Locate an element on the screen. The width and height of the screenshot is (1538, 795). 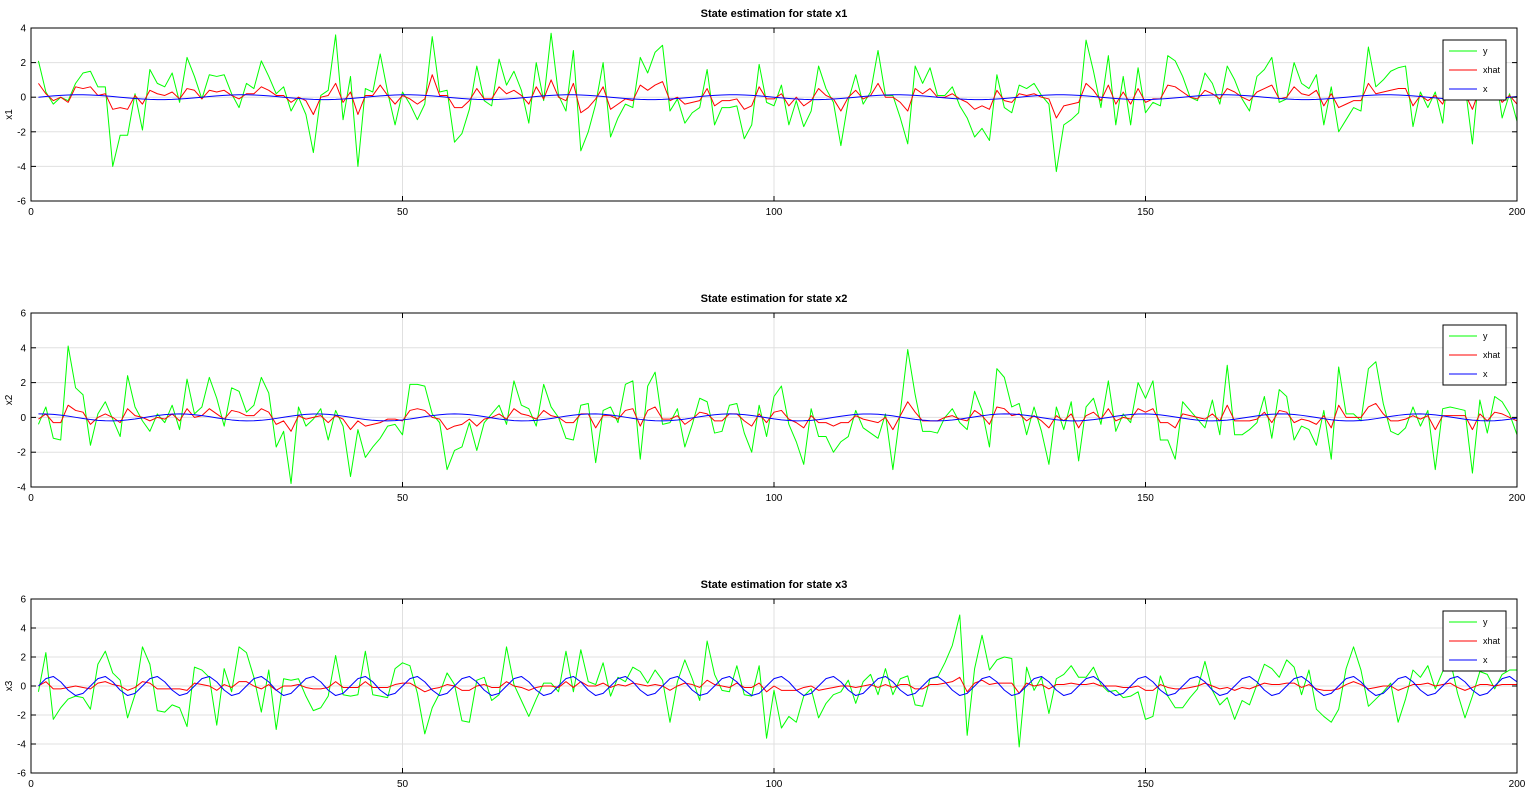
y-axis-label: x1 is located at coordinates (9, 114).